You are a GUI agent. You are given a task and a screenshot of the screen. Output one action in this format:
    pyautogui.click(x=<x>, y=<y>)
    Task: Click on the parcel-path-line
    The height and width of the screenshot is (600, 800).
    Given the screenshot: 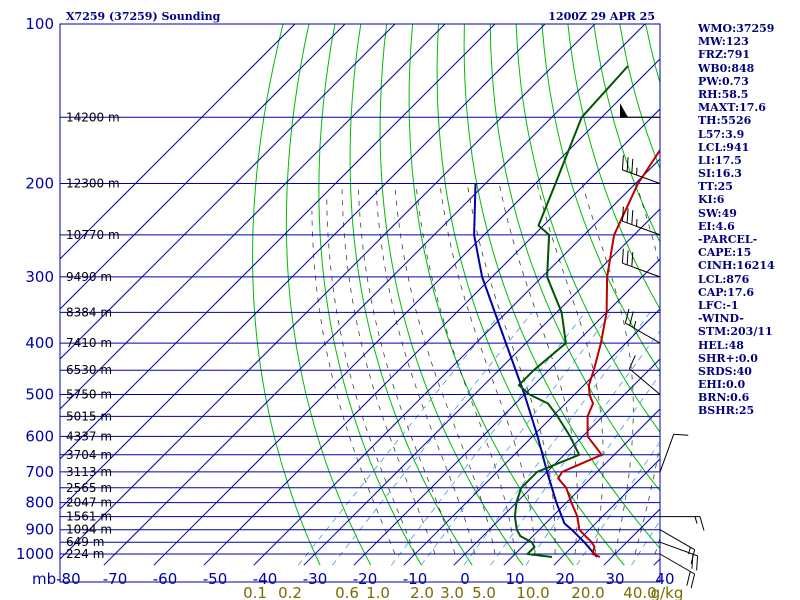 What is the action you would take?
    pyautogui.click(x=535, y=370)
    